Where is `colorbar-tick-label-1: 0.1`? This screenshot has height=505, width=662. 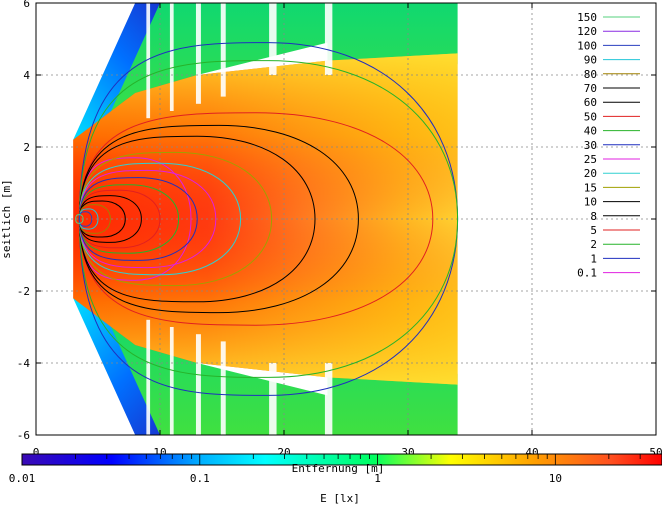 colorbar-tick-label-1: 0.1 is located at coordinates (200, 478).